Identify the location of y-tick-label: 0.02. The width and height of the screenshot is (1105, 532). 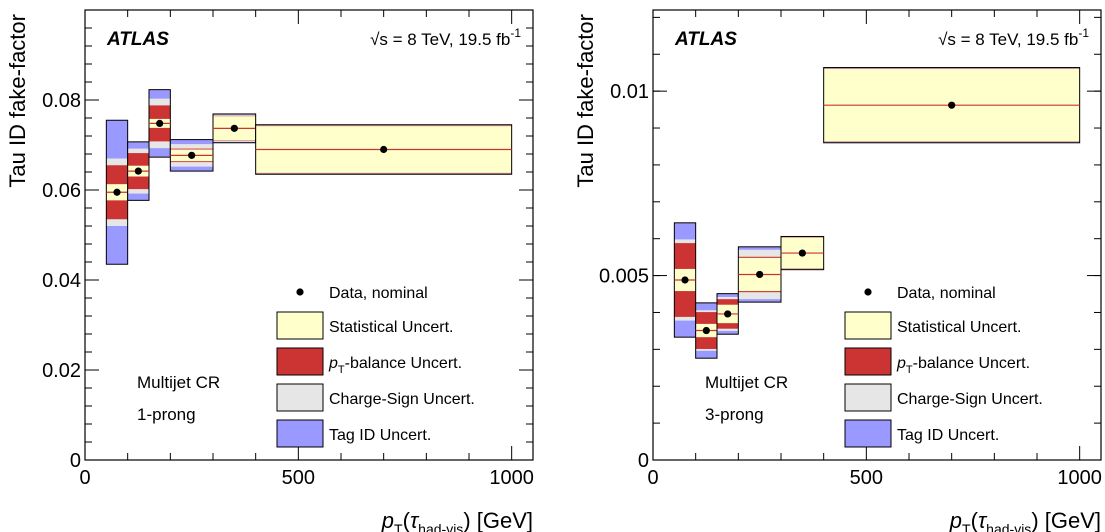
(61, 371).